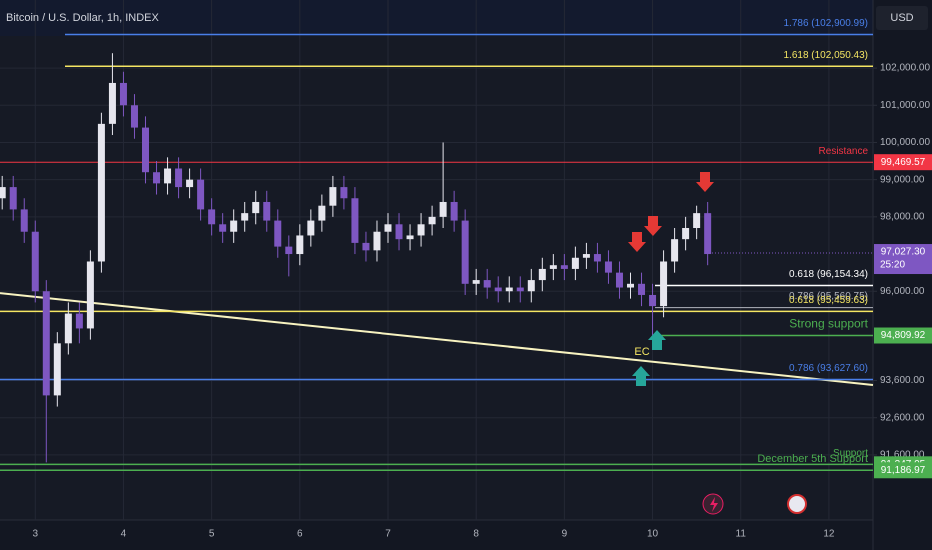  I want to click on x-tick-label: 12, so click(829, 534).